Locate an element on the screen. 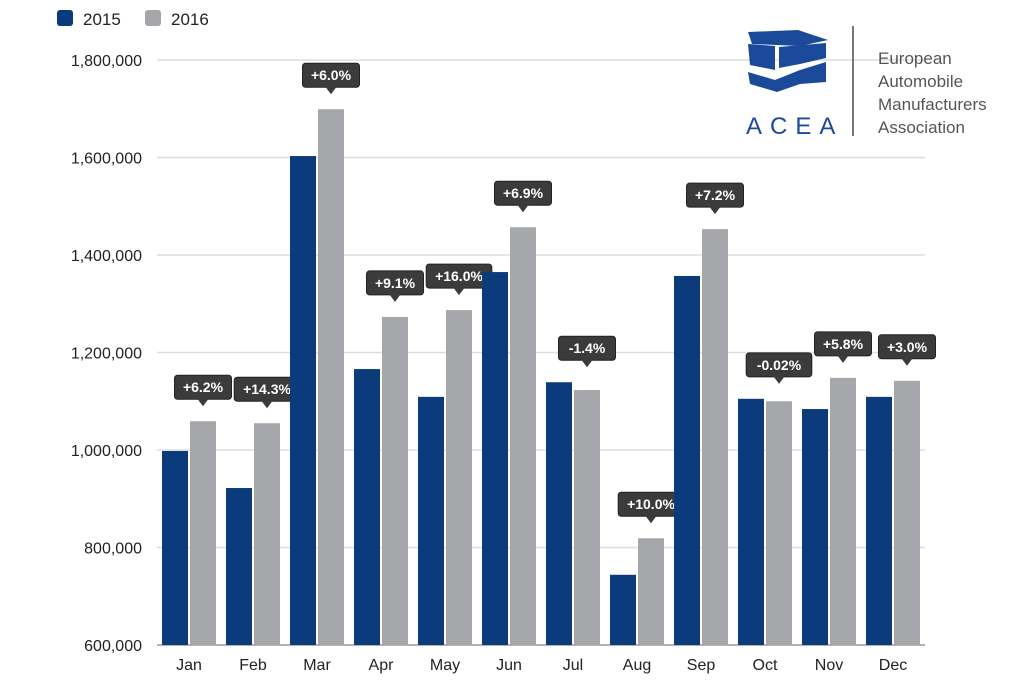 Image resolution: width=1024 pixels, height=684 pixels. y-tick-label: 1,400,000 is located at coordinates (106, 256).